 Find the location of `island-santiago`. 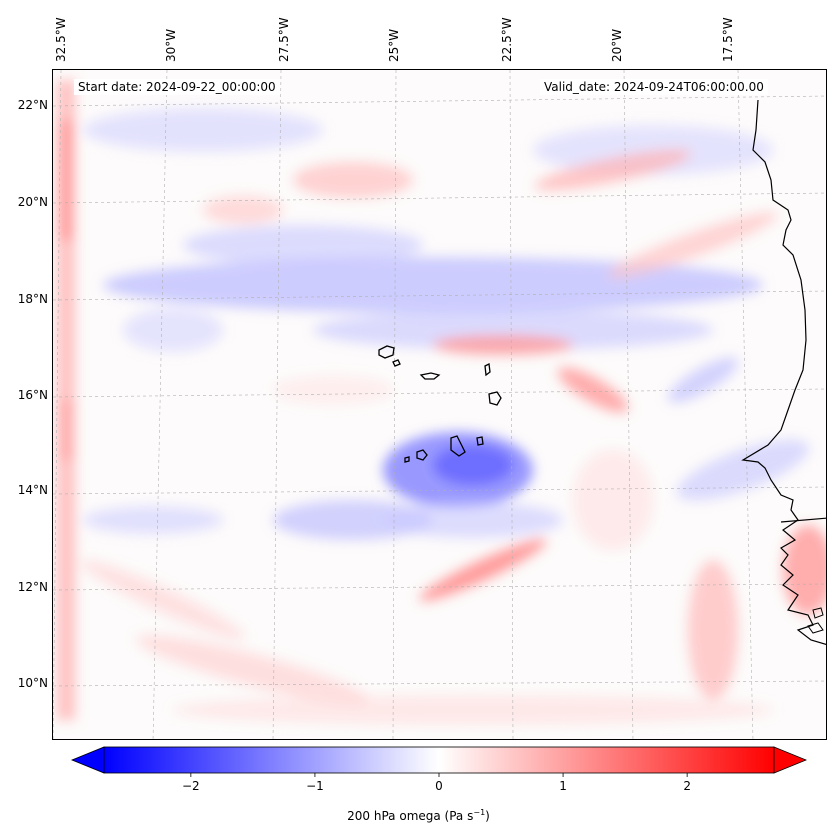

island-santiago is located at coordinates (458, 446).